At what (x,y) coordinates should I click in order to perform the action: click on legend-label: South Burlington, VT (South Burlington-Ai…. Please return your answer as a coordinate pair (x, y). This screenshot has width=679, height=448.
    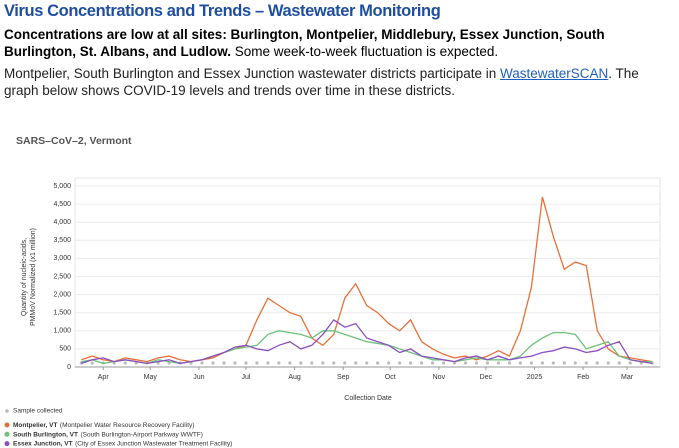
    Looking at the image, I should click on (108, 434).